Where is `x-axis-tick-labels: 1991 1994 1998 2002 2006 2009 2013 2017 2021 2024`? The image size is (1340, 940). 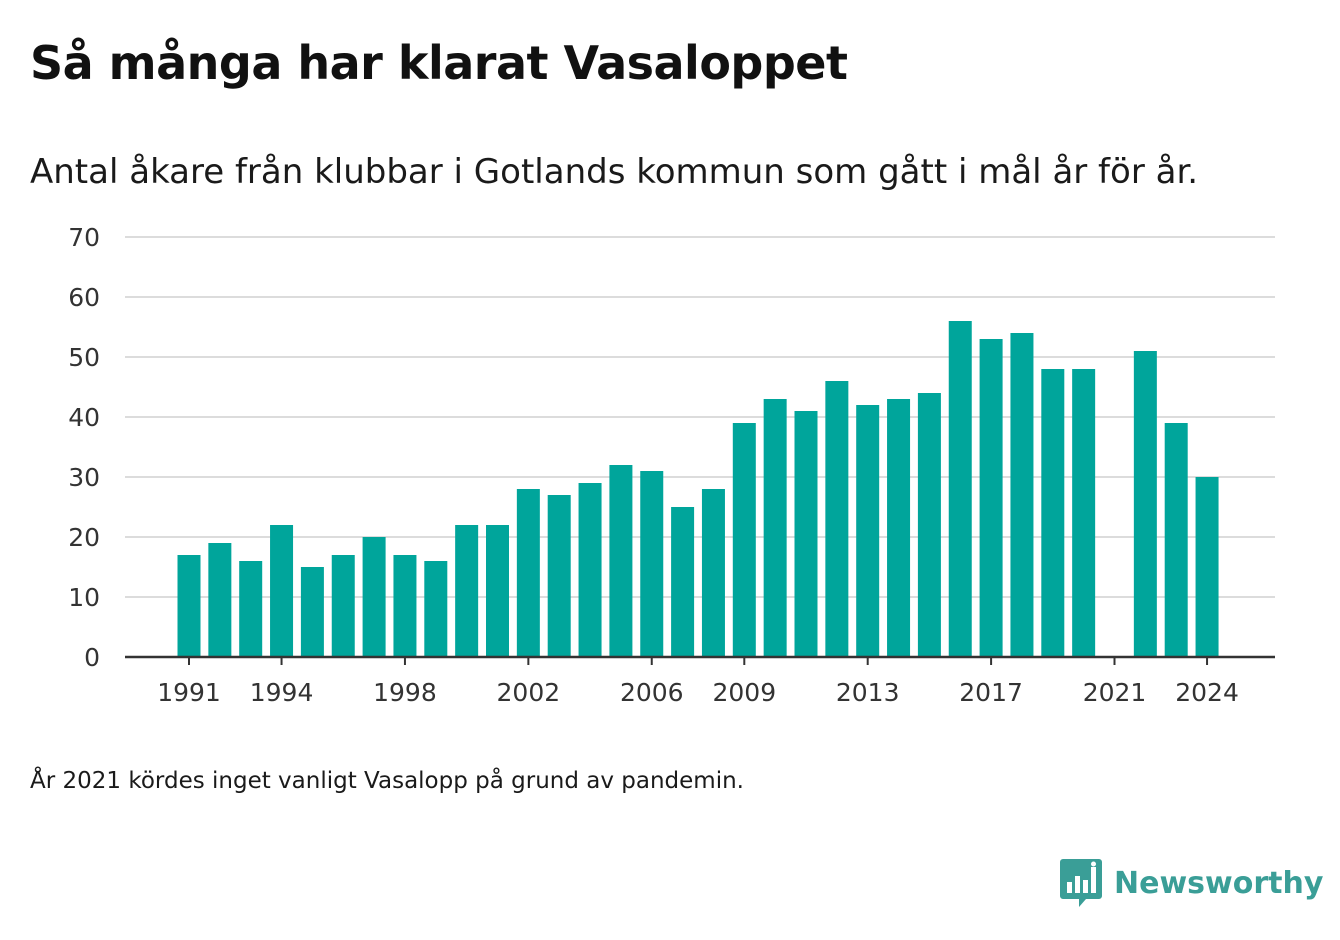
x-axis-tick-labels: 1991 1994 1998 2002 2006 2009 2013 2017 2021 2024 is located at coordinates (698, 692).